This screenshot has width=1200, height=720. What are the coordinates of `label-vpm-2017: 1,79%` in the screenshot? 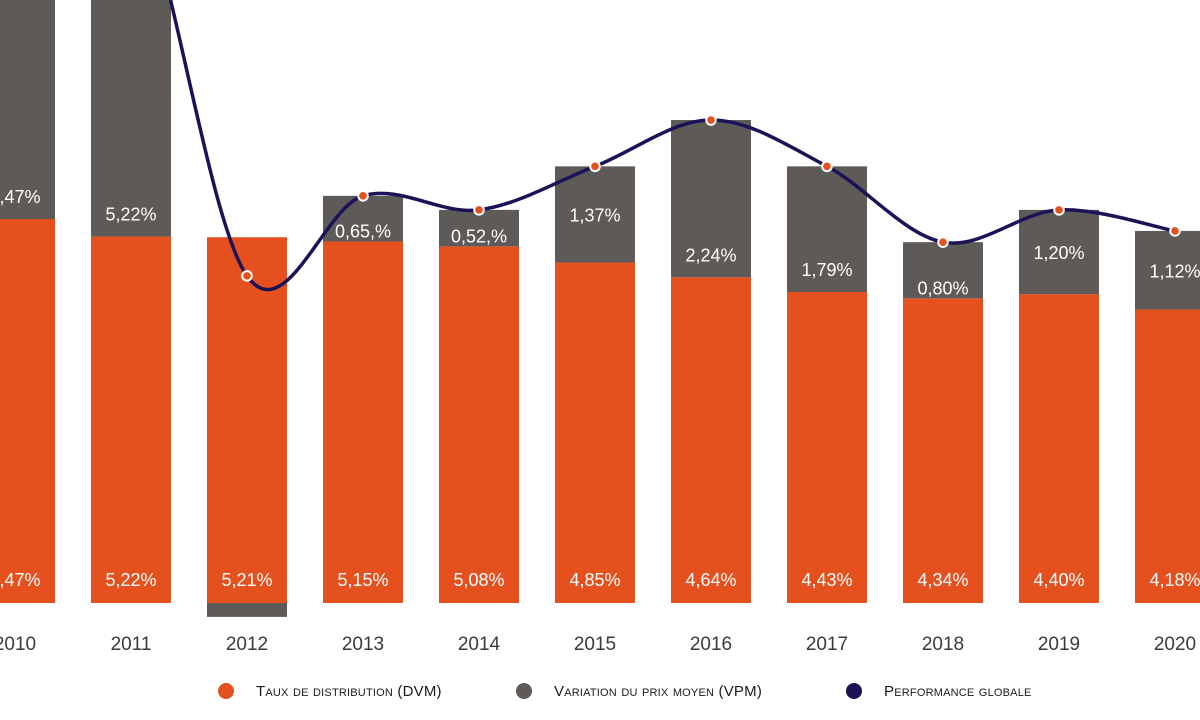 It's located at (826, 270).